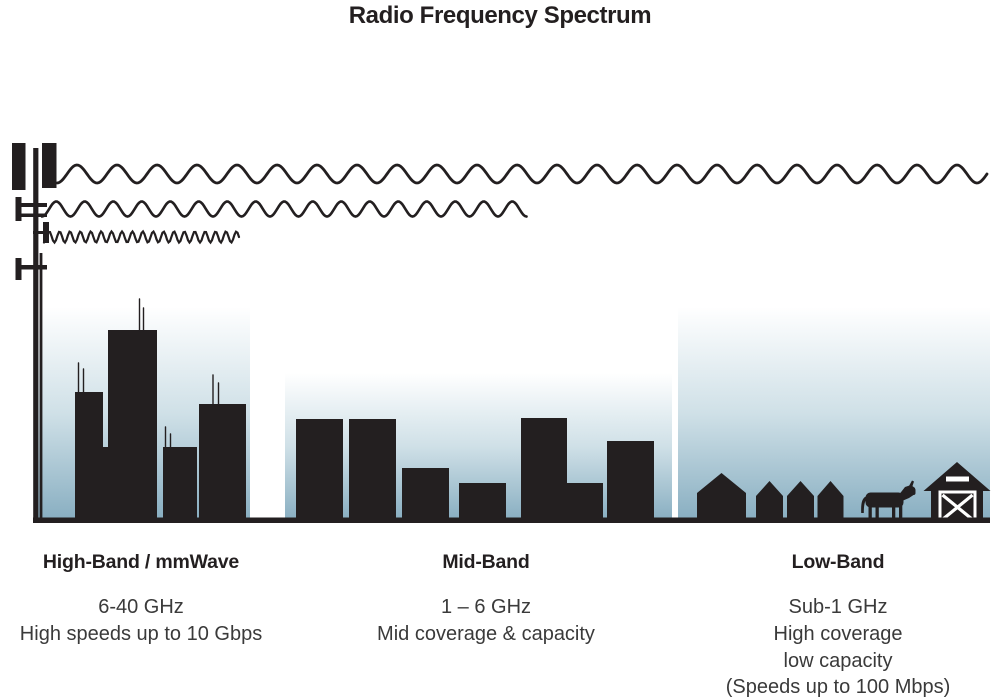 The width and height of the screenshot is (1000, 700). What do you see at coordinates (141, 633) in the screenshot?
I see `band-info-line: High speeds up to 10 Gbps` at bounding box center [141, 633].